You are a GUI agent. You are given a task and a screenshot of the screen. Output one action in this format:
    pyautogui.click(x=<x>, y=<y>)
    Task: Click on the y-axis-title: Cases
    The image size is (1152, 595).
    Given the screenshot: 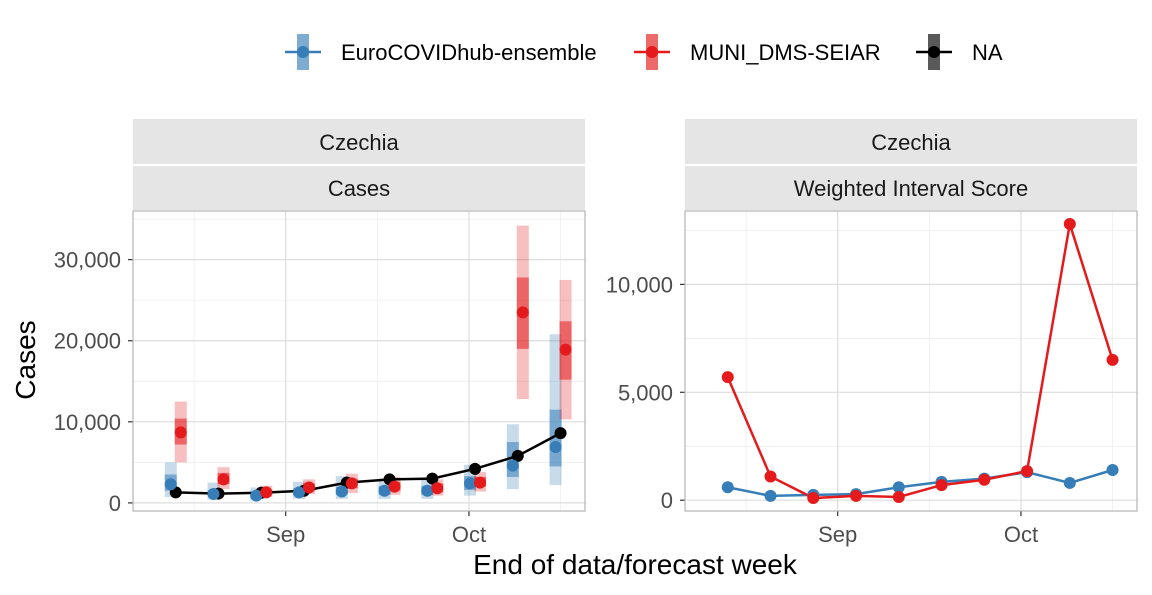 What is the action you would take?
    pyautogui.click(x=25, y=359)
    